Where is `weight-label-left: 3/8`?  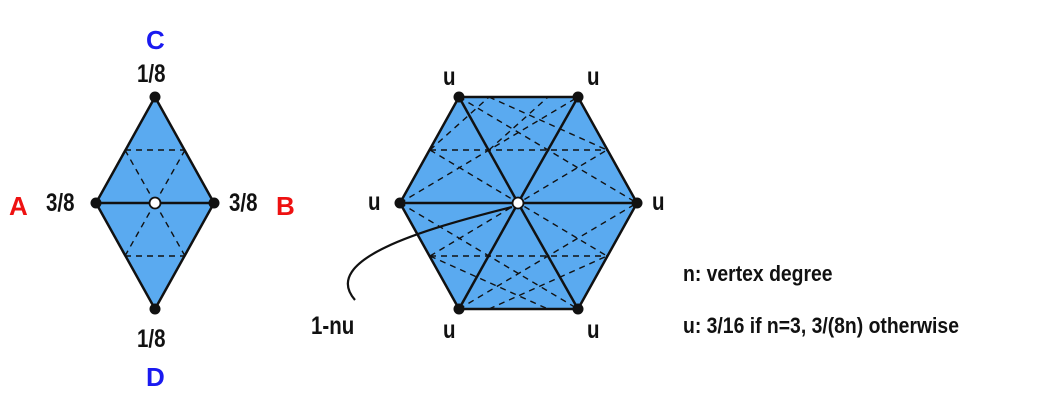
weight-label-left: 3/8 is located at coordinates (60, 203).